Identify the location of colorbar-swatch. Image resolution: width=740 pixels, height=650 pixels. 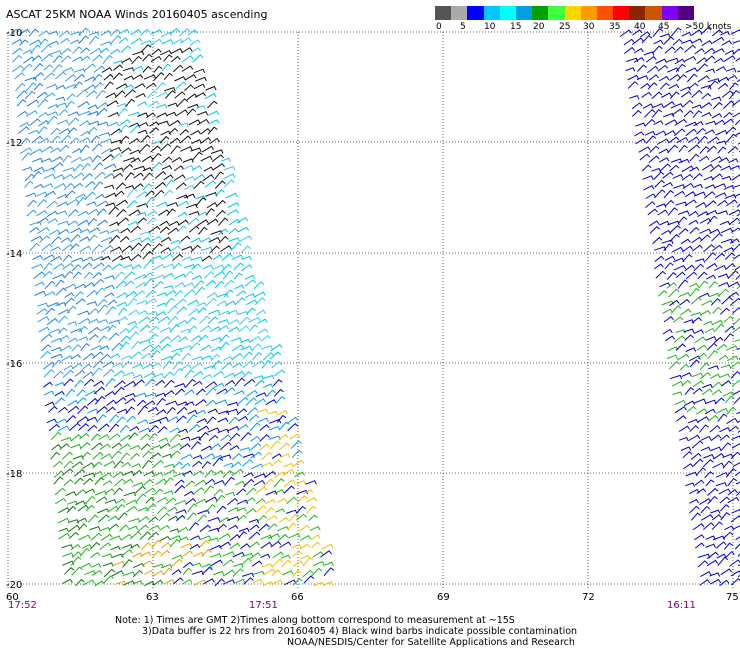
(540, 13).